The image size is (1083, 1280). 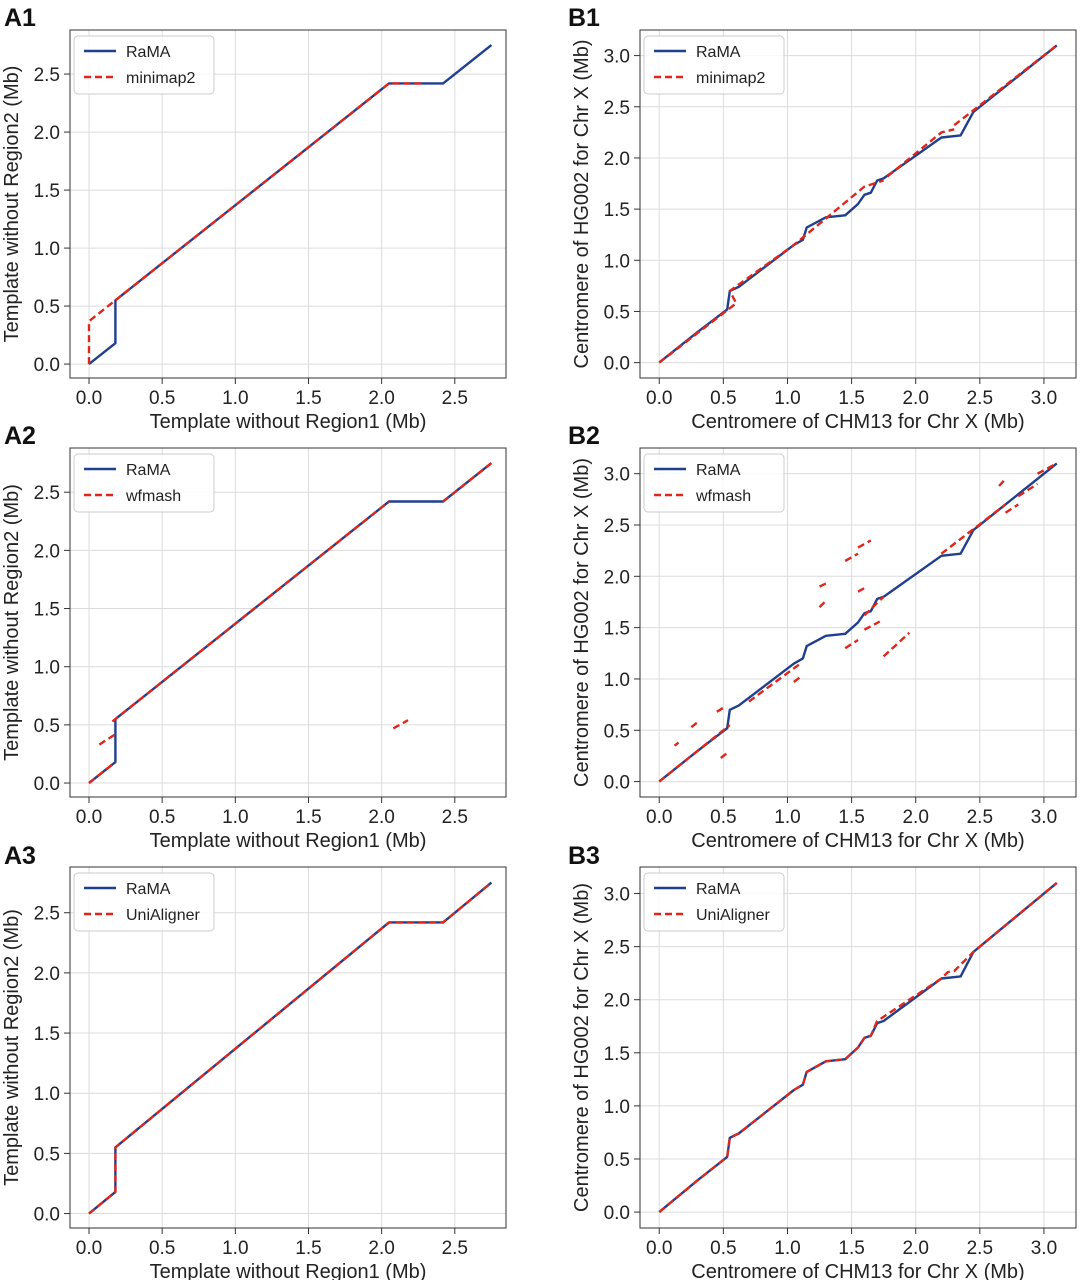 What do you see at coordinates (12, 204) in the screenshot?
I see `y-axis-label: Template without Region2 (Mb)` at bounding box center [12, 204].